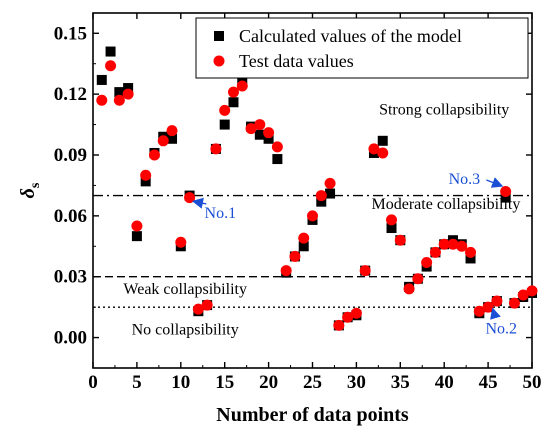 This screenshot has width=550, height=435. What do you see at coordinates (219, 61) in the screenshot?
I see `legend-marker-circle` at bounding box center [219, 61].